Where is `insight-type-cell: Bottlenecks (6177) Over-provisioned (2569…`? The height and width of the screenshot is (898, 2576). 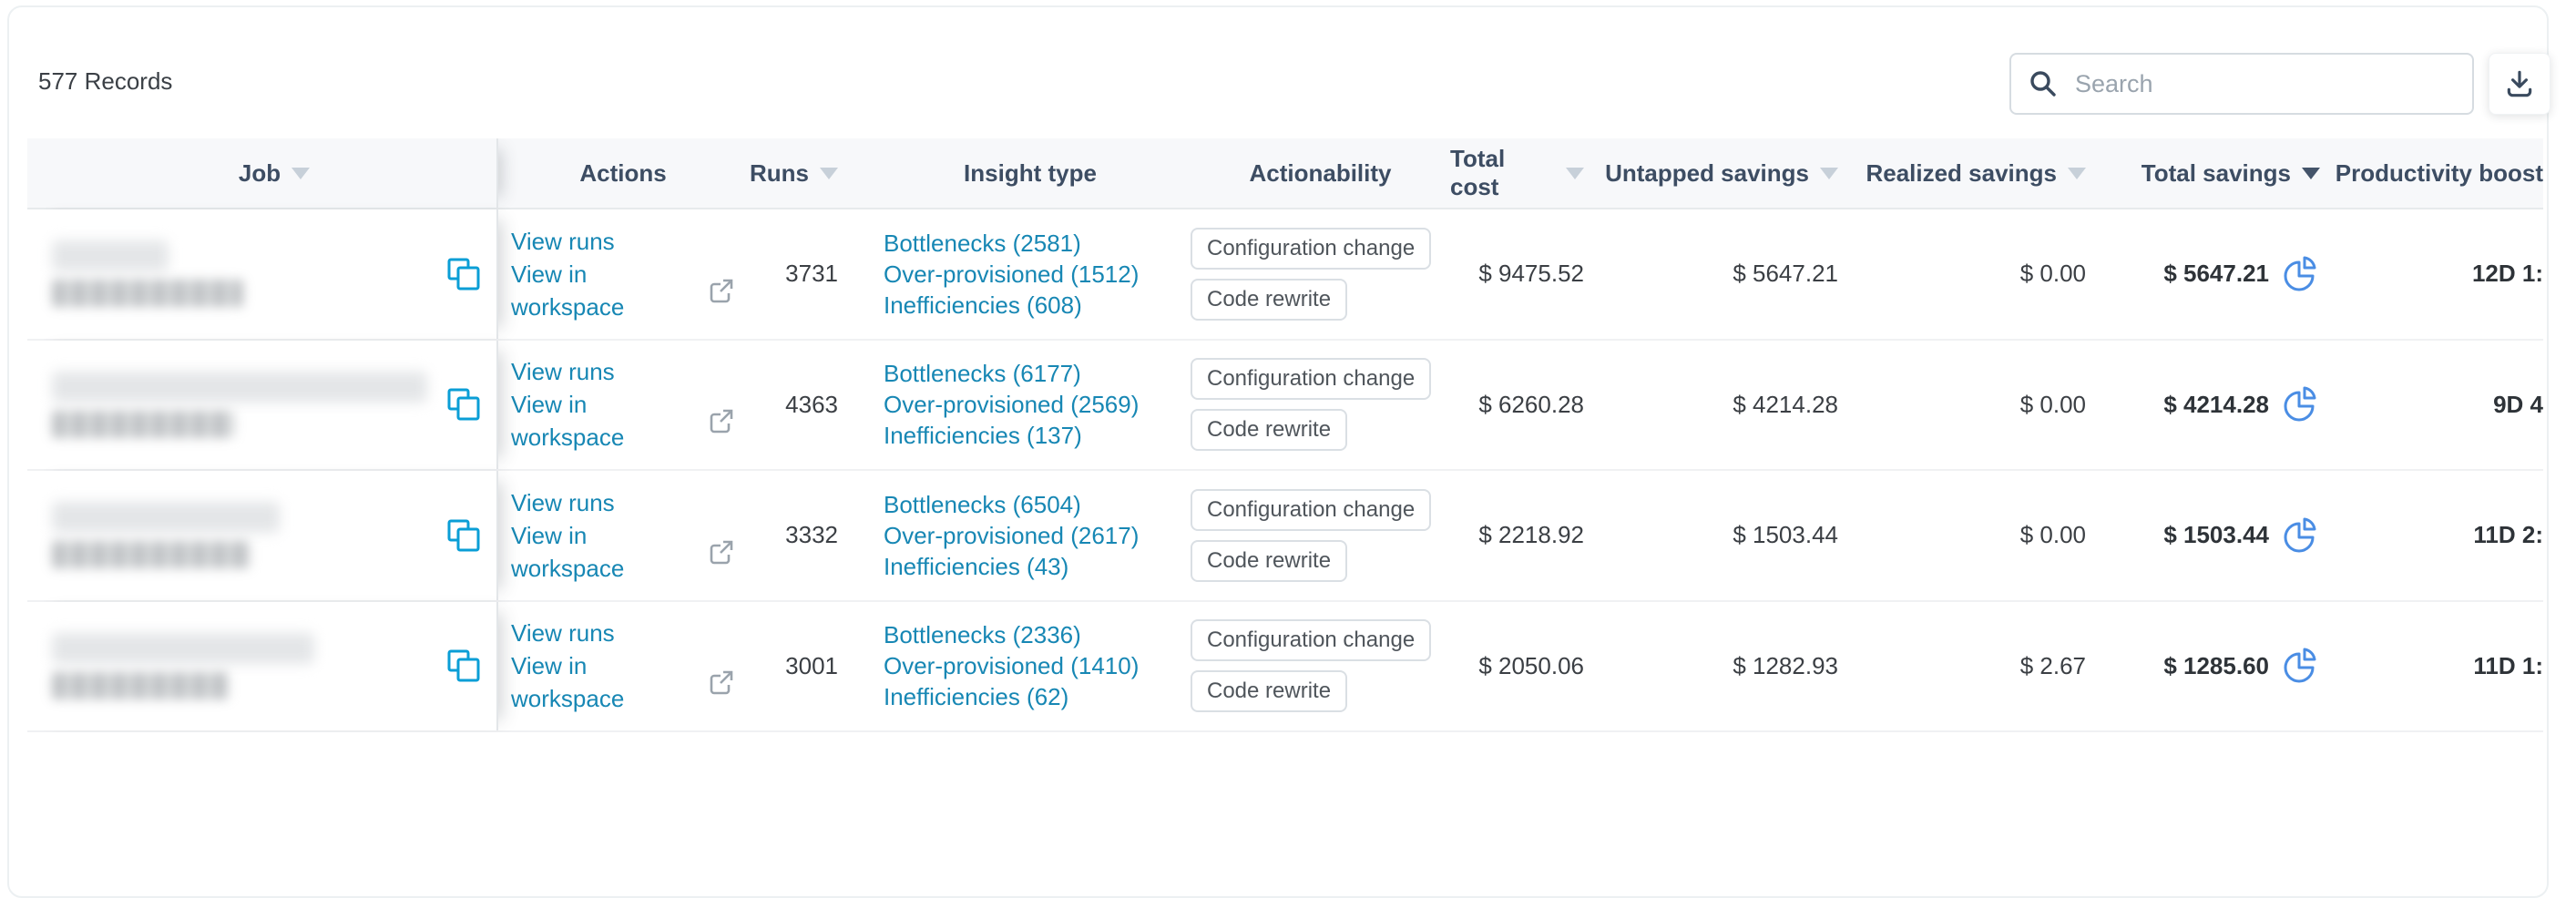
insight-type-cell: Bottlenecks (6177) Over-provisioned (2569… is located at coordinates (1013, 405).